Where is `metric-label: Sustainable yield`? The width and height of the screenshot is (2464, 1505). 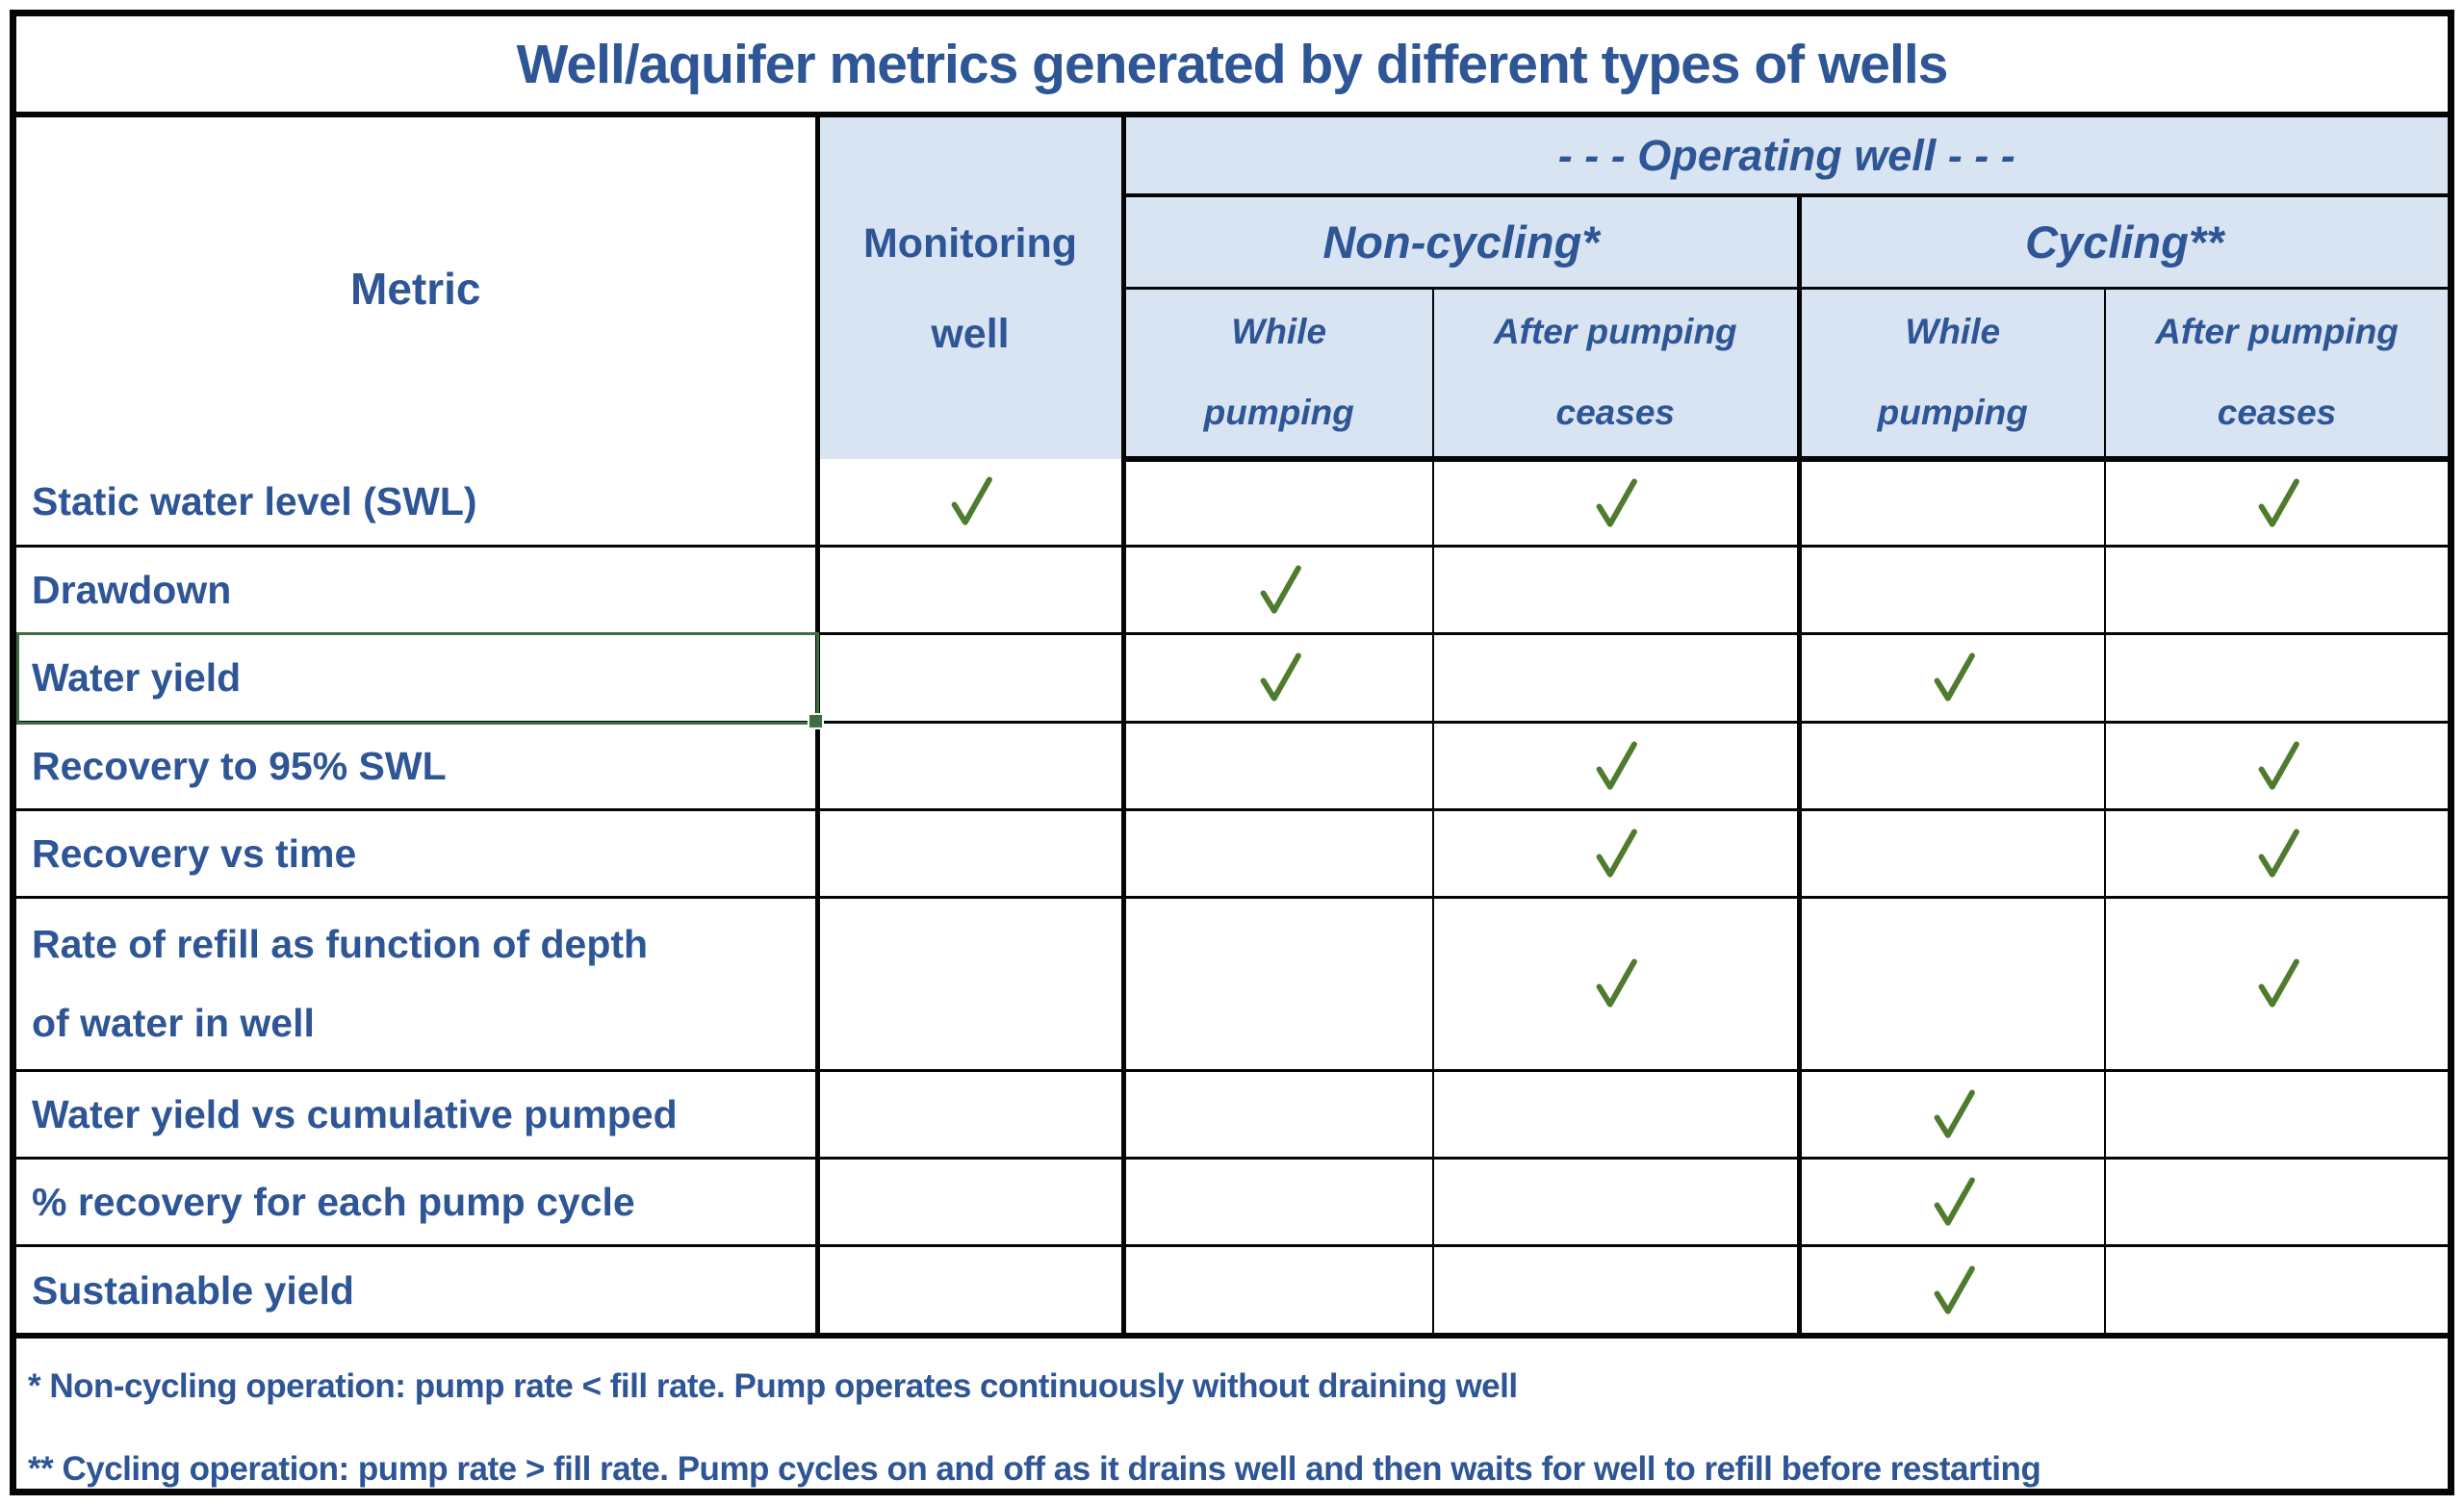 metric-label: Sustainable yield is located at coordinates (418, 1291).